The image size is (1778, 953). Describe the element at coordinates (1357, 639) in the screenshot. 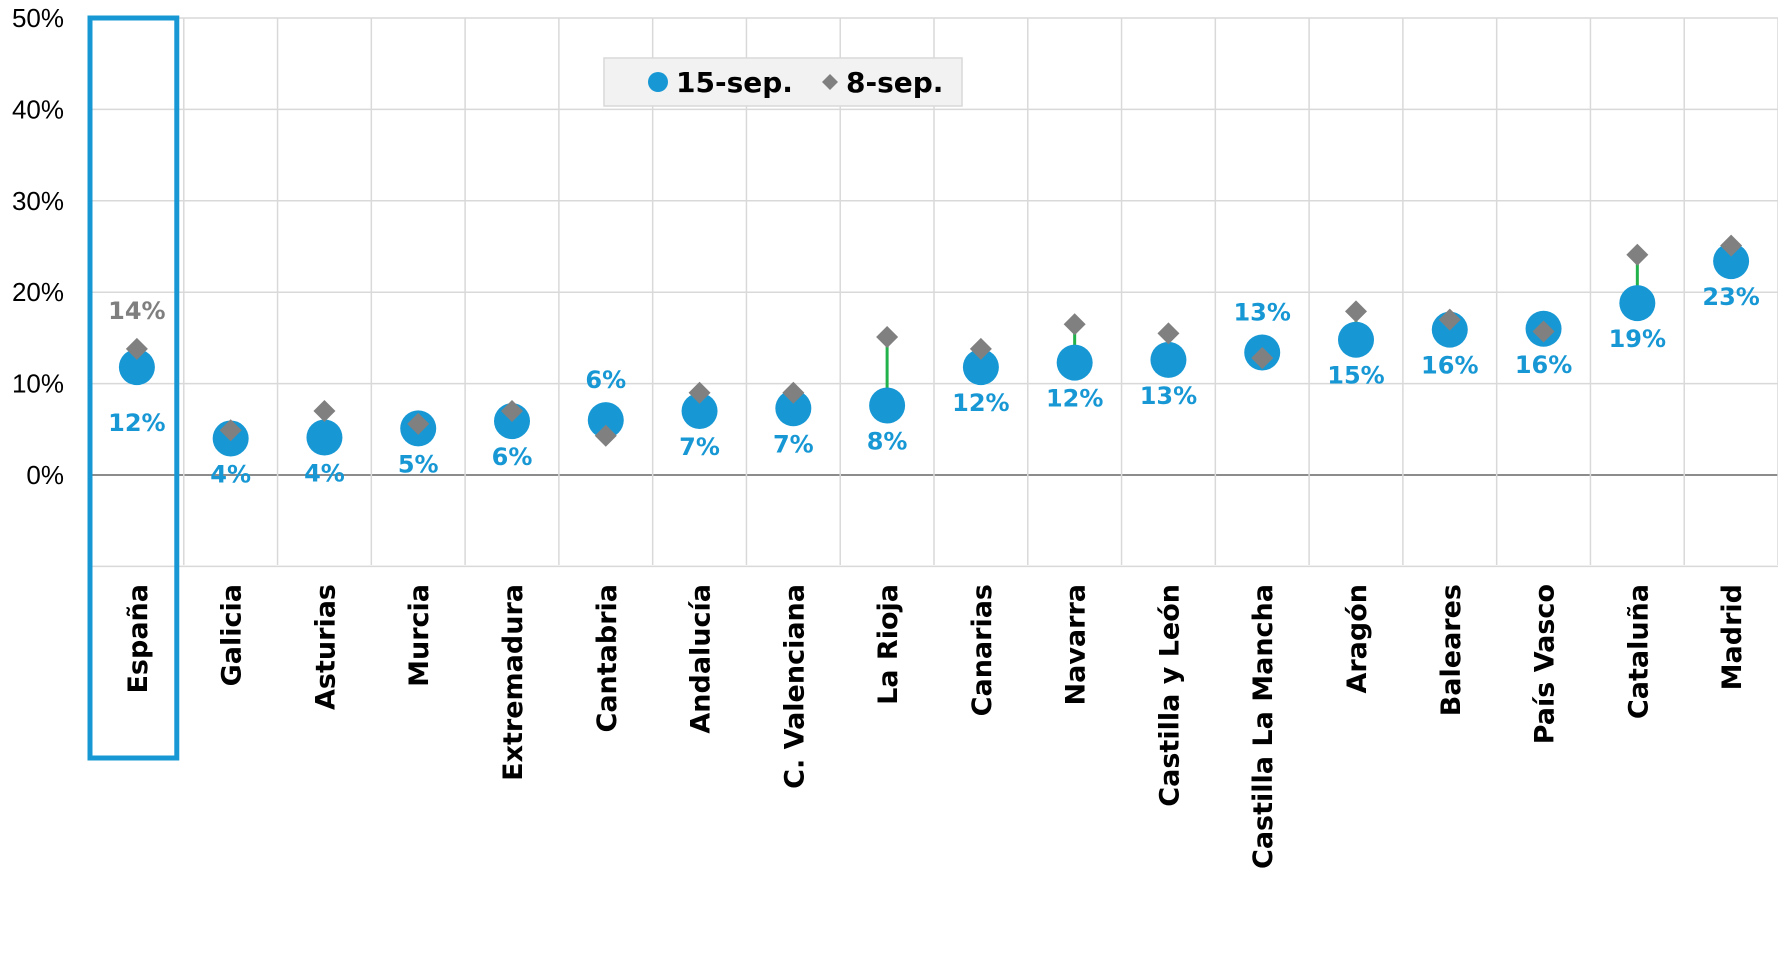

I see `category-label: Aragón` at that location.